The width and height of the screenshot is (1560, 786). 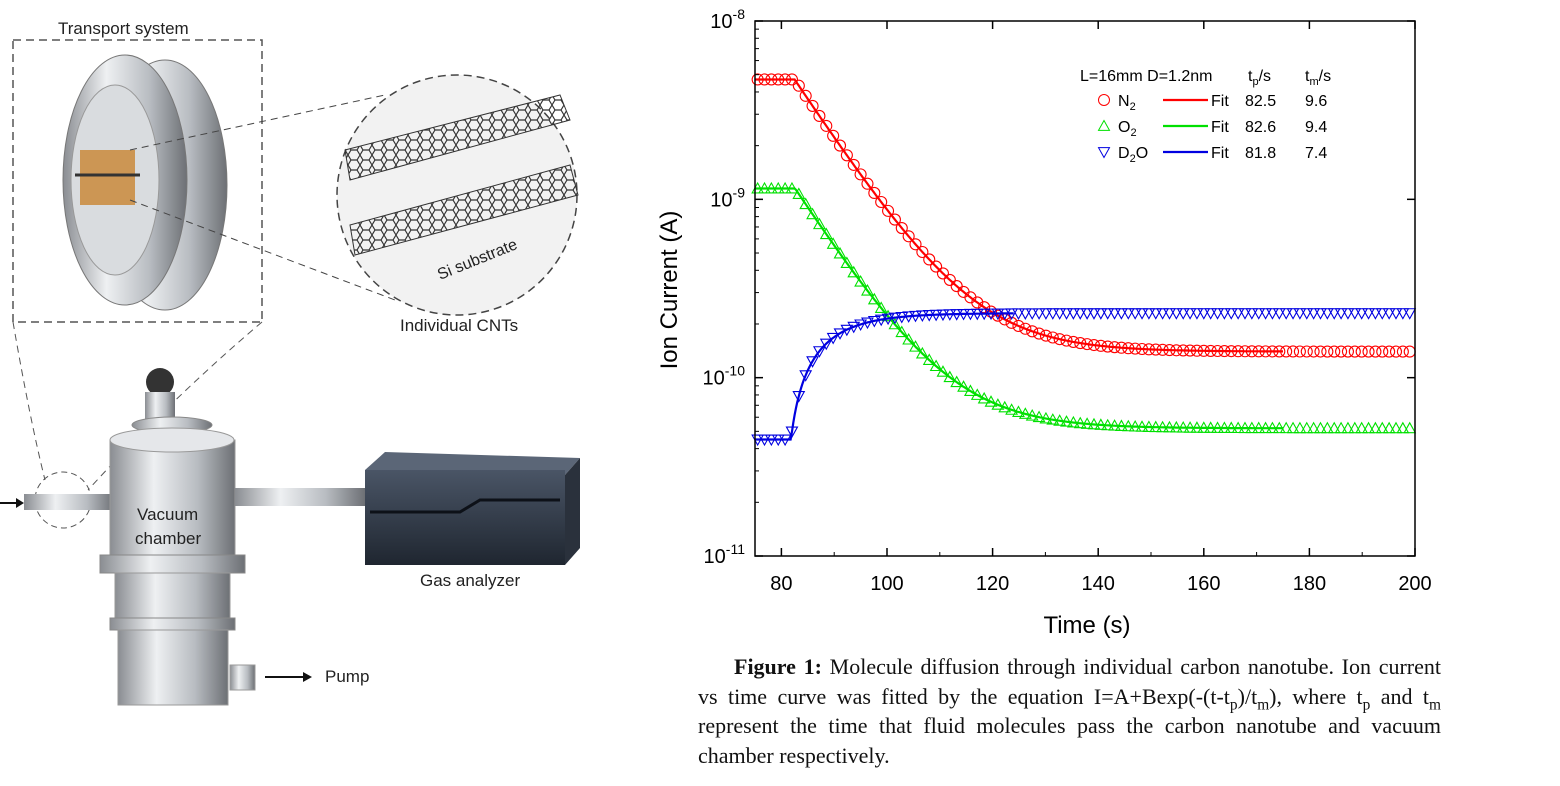 I want to click on y-axis-label: Ion Current (A), so click(x=669, y=290).